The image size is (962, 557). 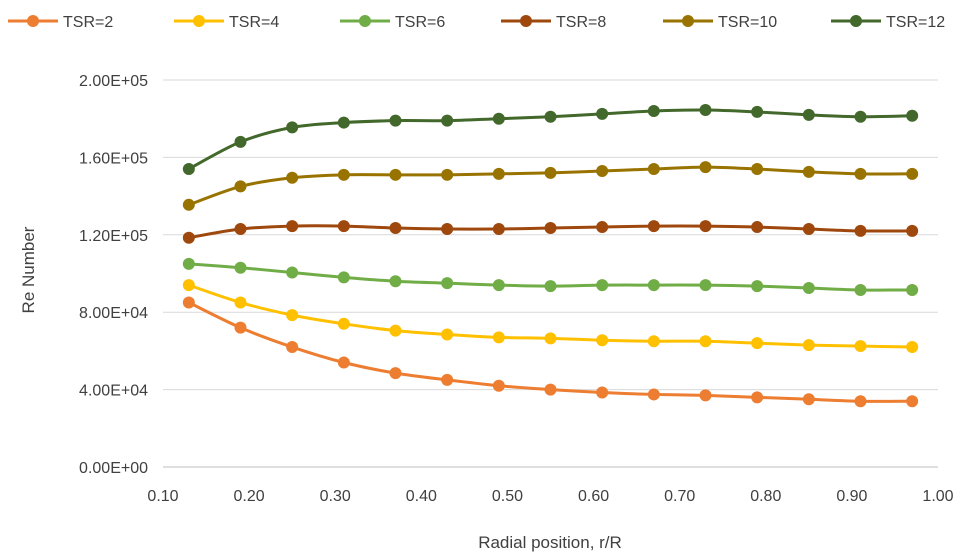 I want to click on legend-label: TSR=4, so click(x=254, y=22).